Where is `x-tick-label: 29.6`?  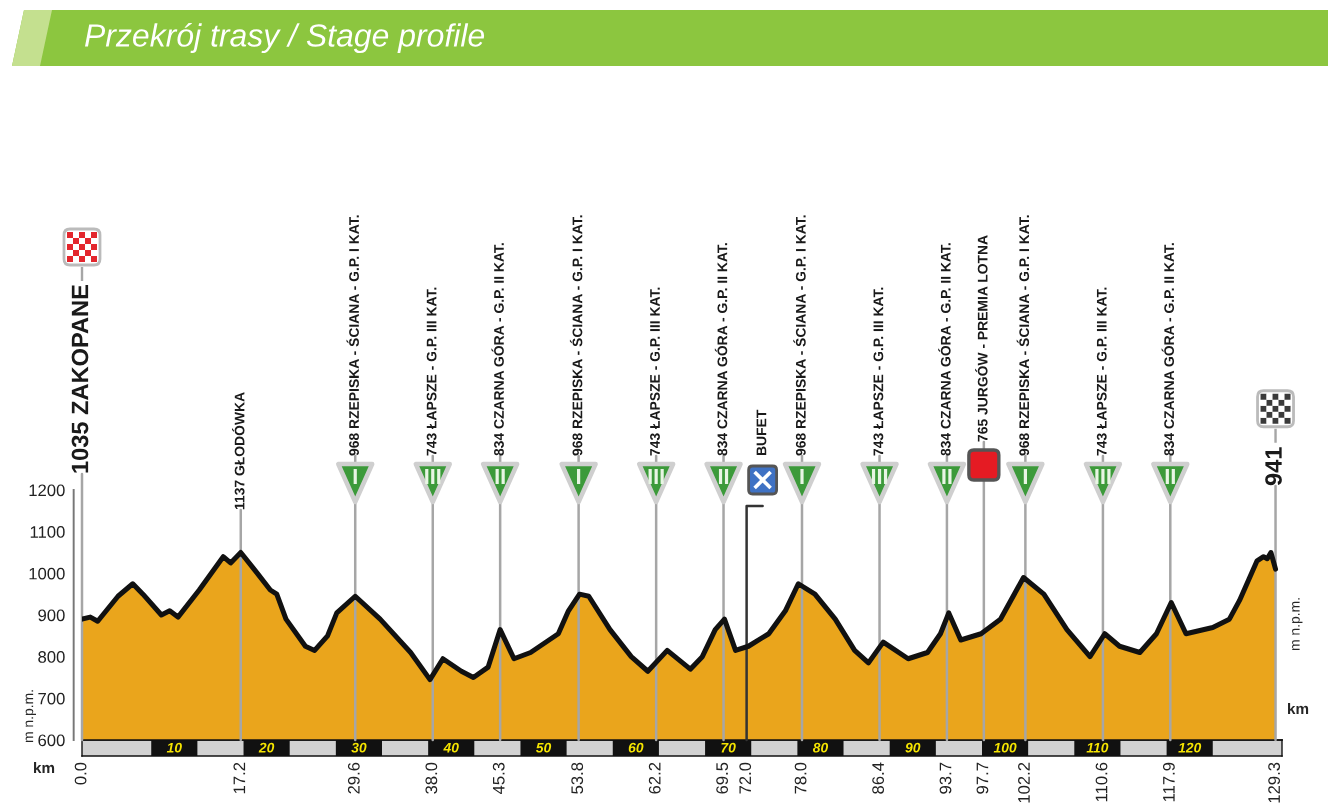
x-tick-label: 29.6 is located at coordinates (353, 778).